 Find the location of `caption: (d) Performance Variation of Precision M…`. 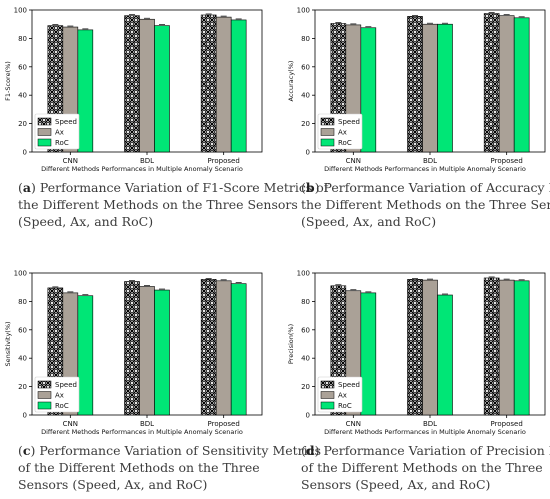

caption: (d) Performance Variation of Precision M… is located at coordinates (425, 467).